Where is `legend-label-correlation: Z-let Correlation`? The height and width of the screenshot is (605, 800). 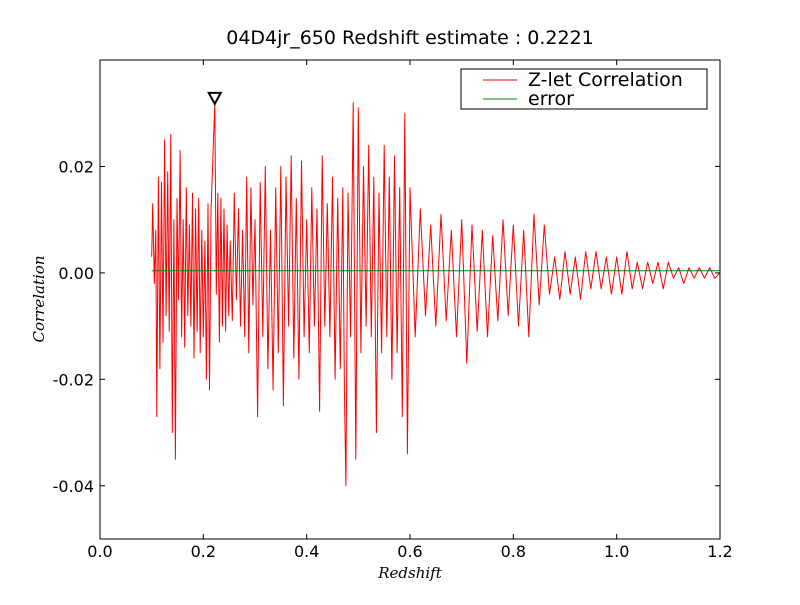 legend-label-correlation: Z-let Correlation is located at coordinates (605, 80).